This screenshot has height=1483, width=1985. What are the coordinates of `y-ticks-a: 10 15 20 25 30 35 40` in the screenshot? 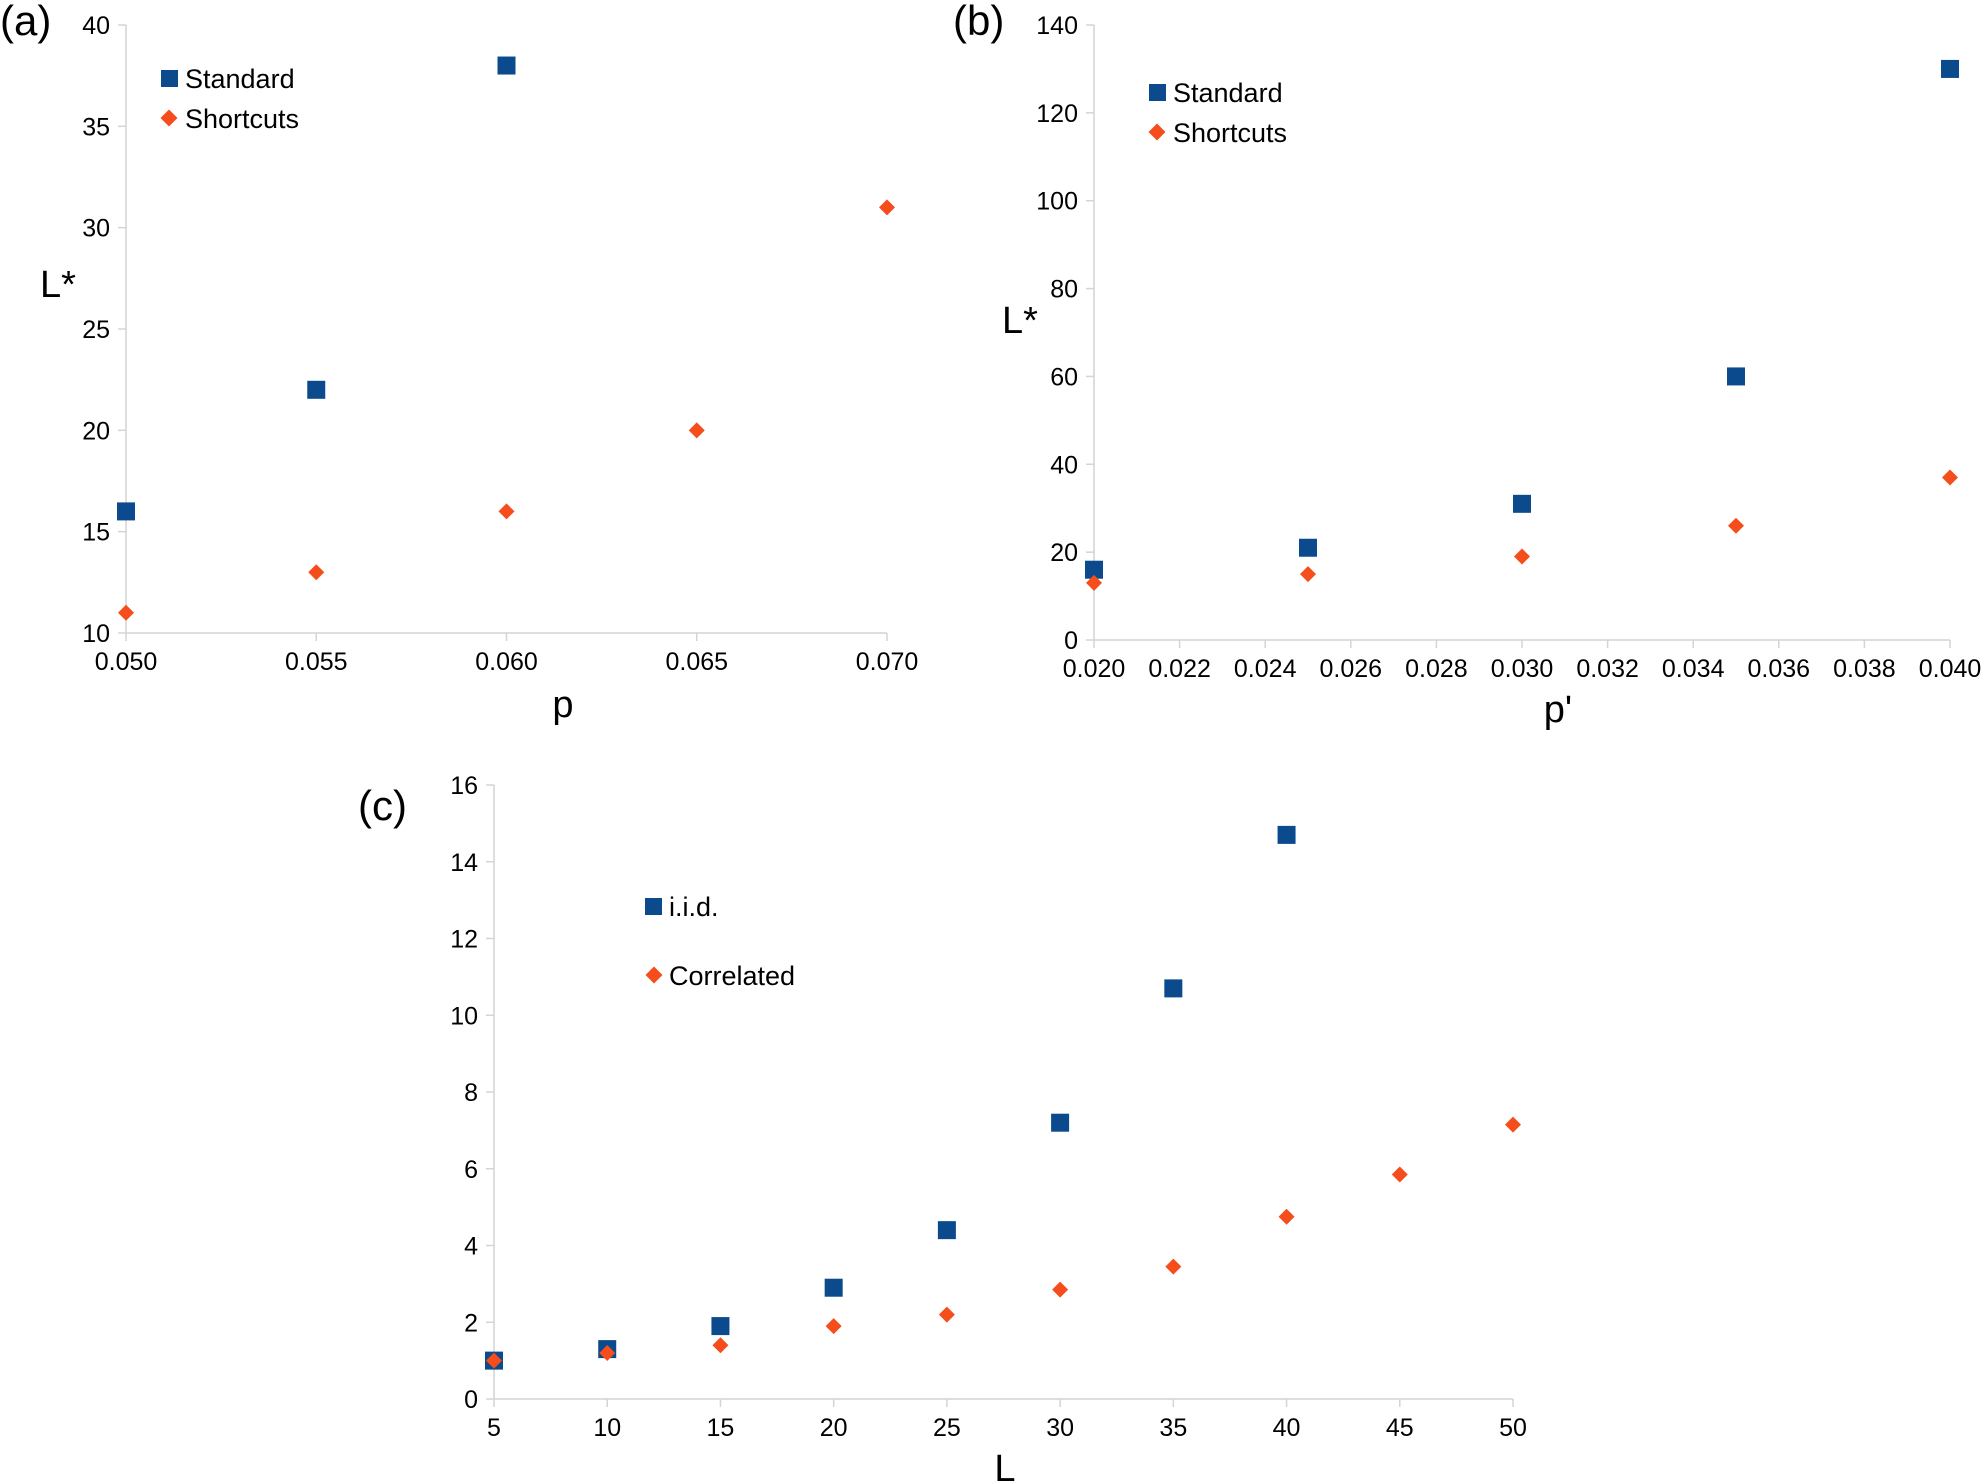 It's located at (104, 330).